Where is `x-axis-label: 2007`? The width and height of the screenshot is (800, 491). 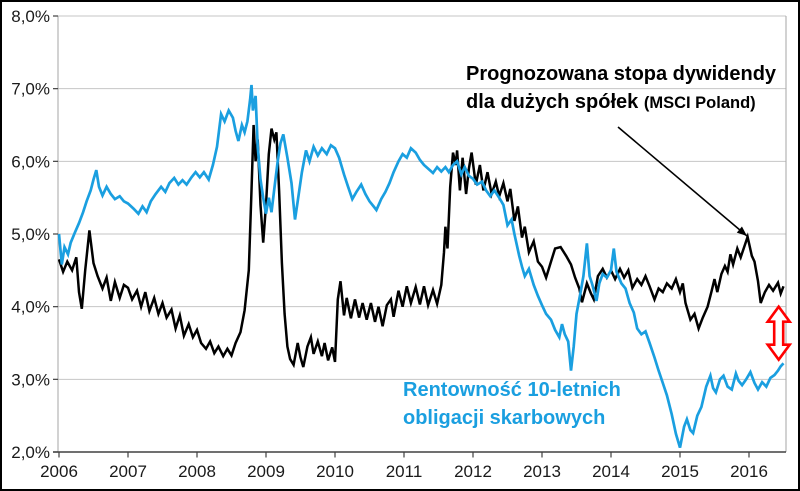
x-axis-label: 2007 is located at coordinates (128, 471).